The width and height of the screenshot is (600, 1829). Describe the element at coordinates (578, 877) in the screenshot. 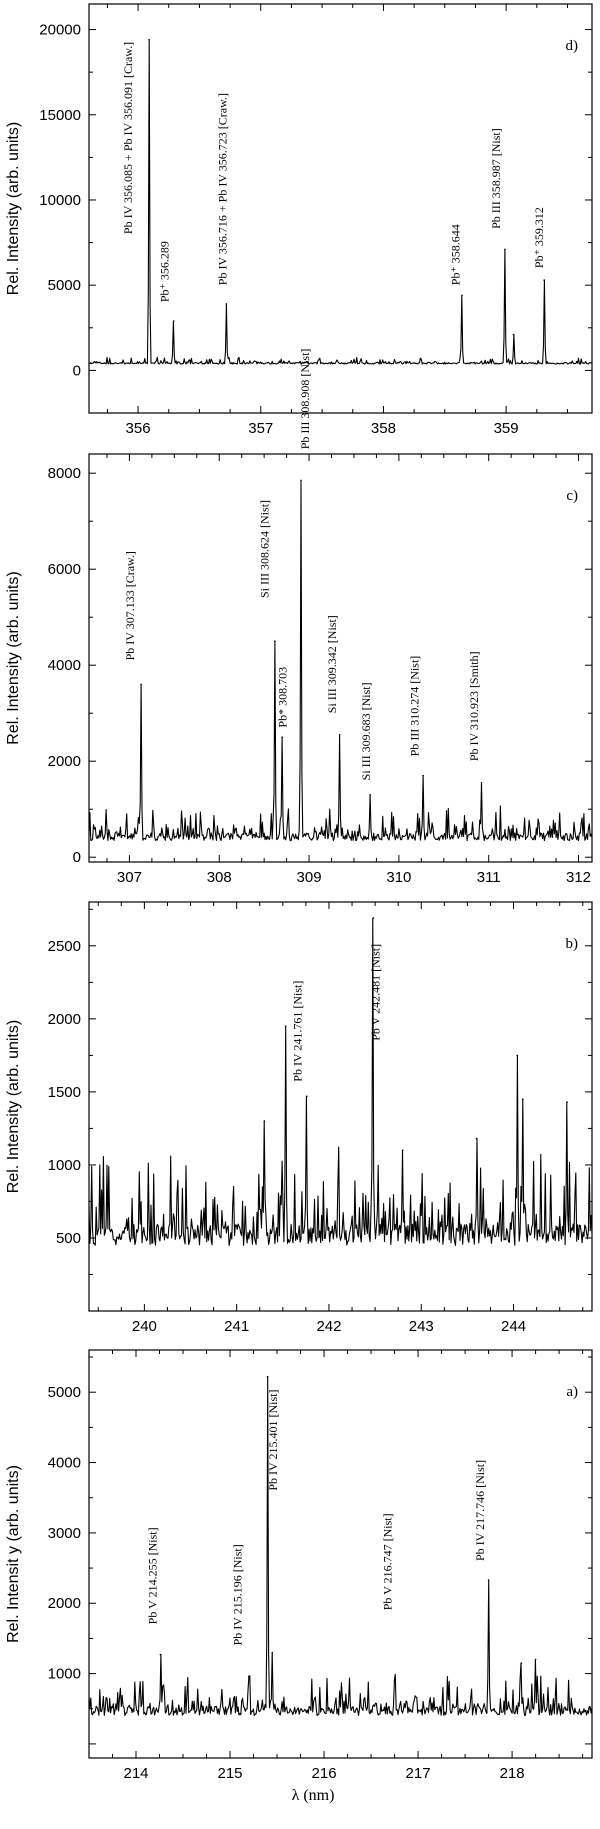

I see `x-tick-label: 312` at that location.